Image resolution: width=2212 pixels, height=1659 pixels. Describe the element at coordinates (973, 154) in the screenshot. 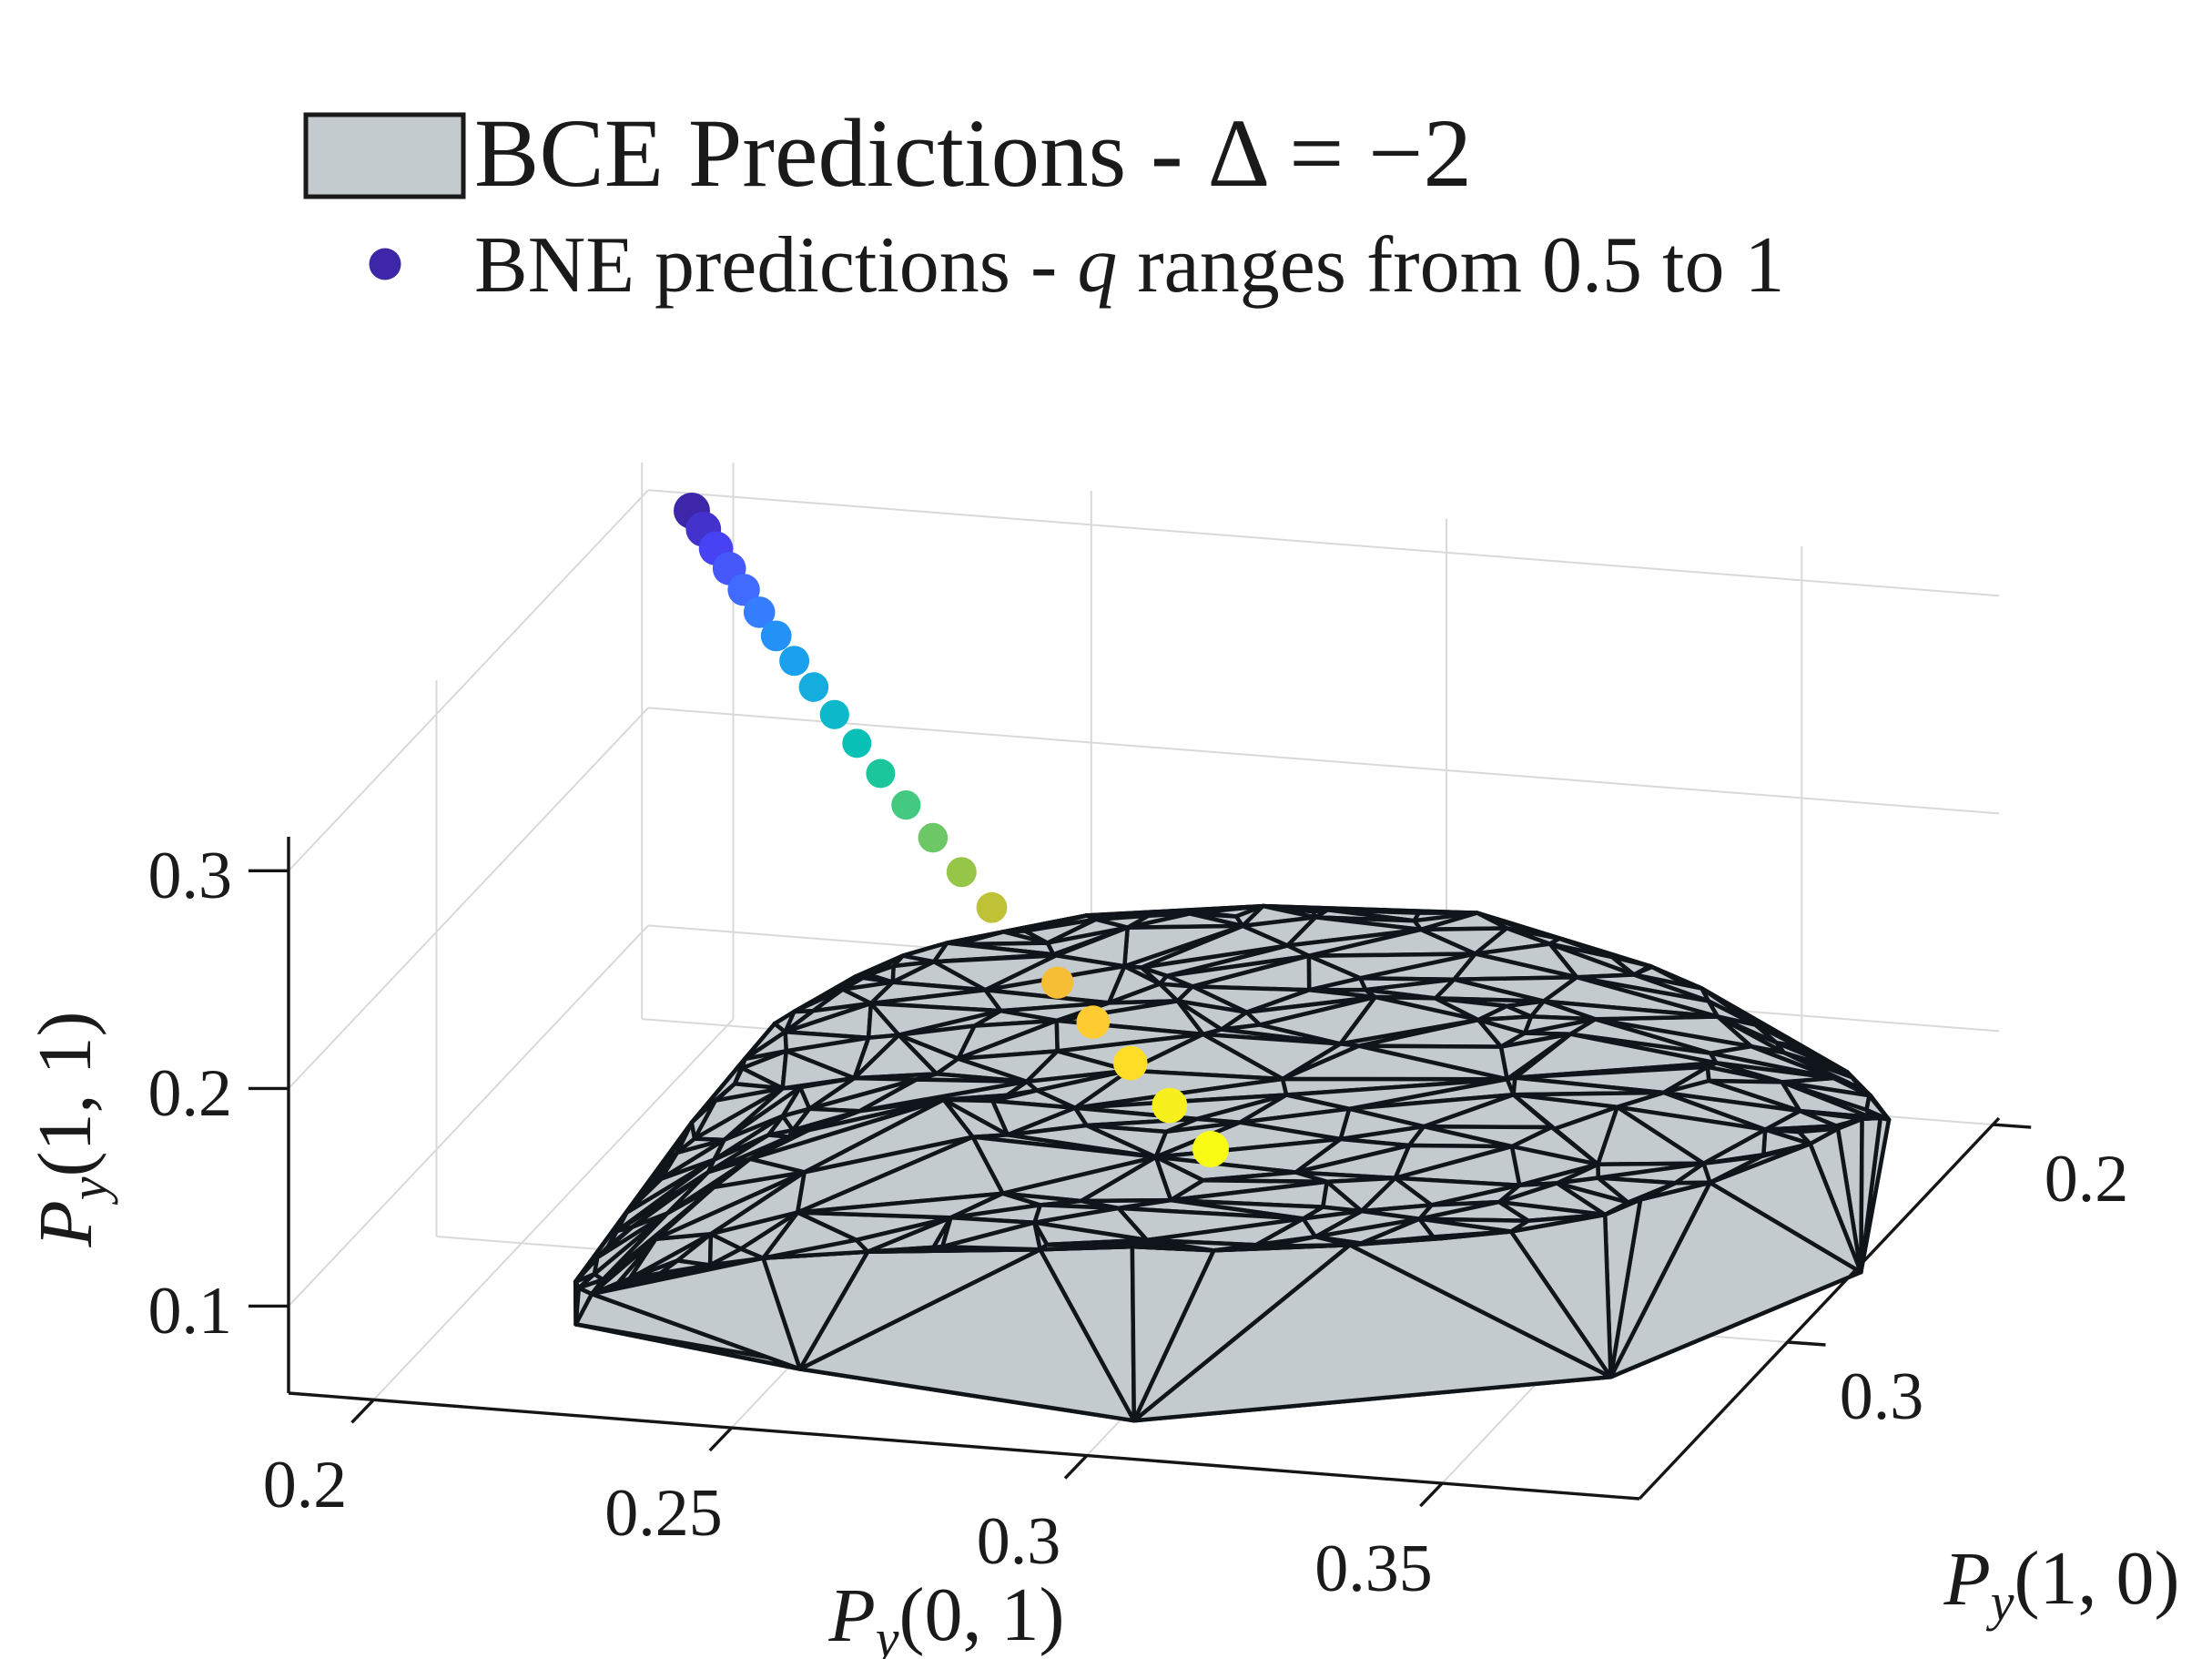

I see `svg-text: BCE Predictions - Δ = −2` at that location.